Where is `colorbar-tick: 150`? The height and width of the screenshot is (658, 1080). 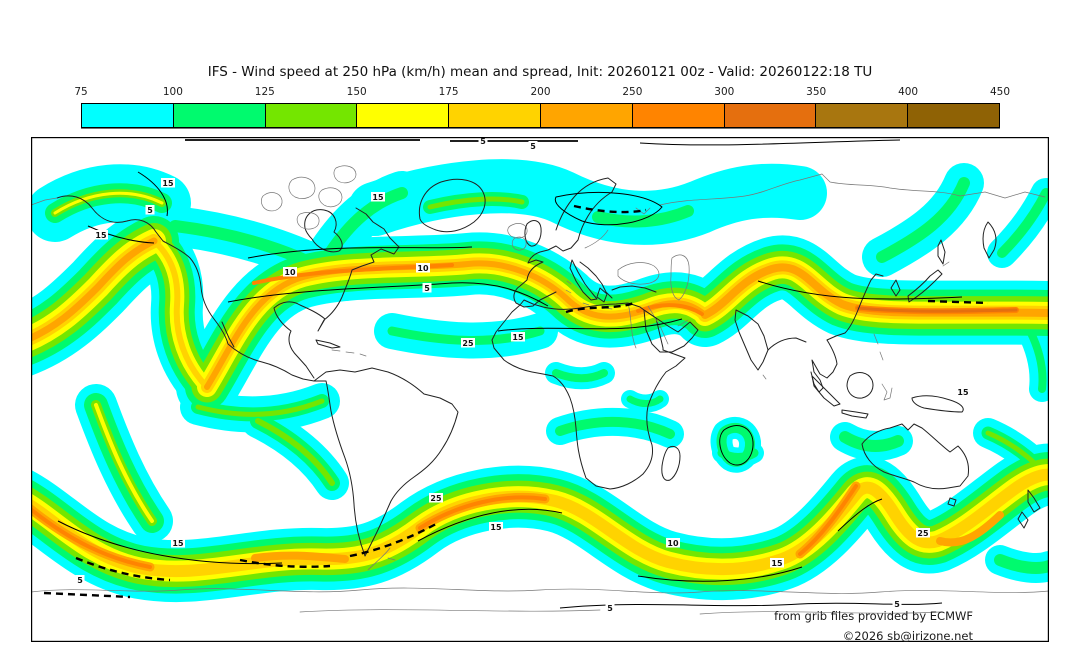
colorbar-tick: 150 is located at coordinates (356, 92).